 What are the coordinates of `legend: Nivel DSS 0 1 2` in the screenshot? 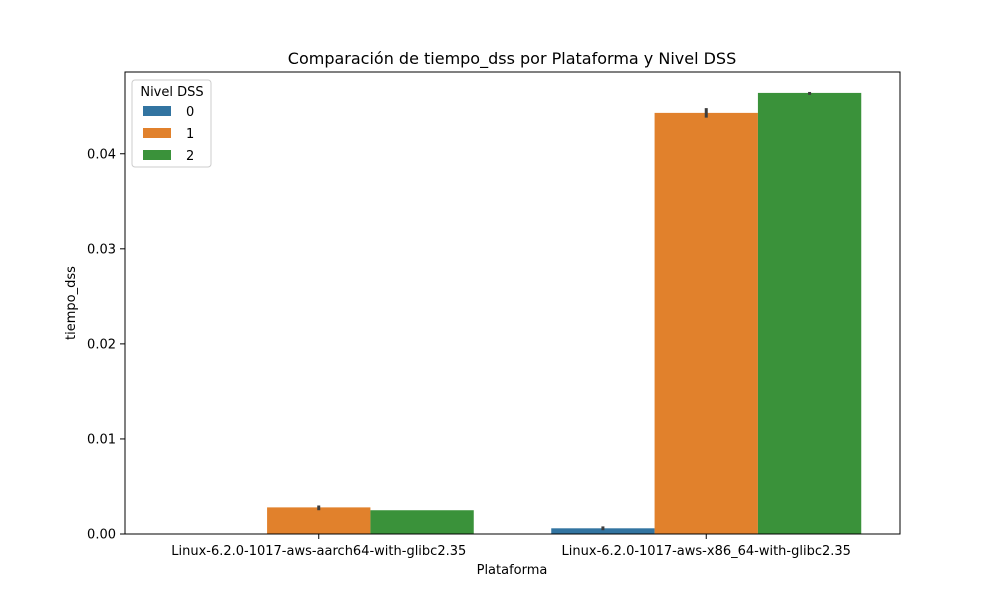 It's located at (171, 123).